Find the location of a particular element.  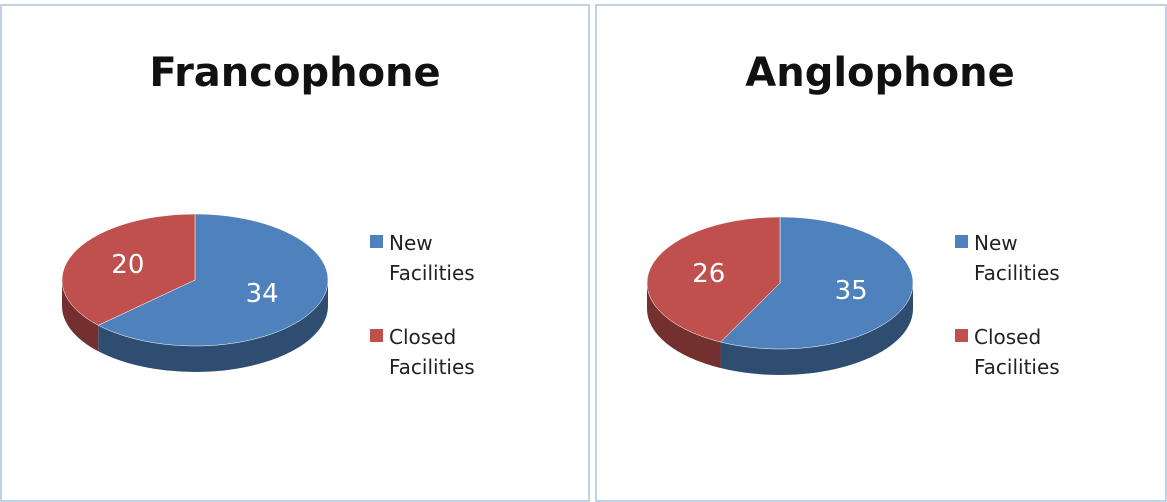

data-label: 20 is located at coordinates (127, 265).